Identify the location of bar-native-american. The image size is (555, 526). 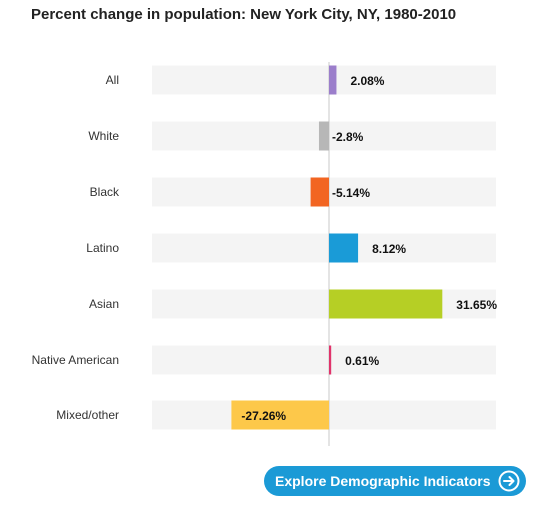
(330, 360).